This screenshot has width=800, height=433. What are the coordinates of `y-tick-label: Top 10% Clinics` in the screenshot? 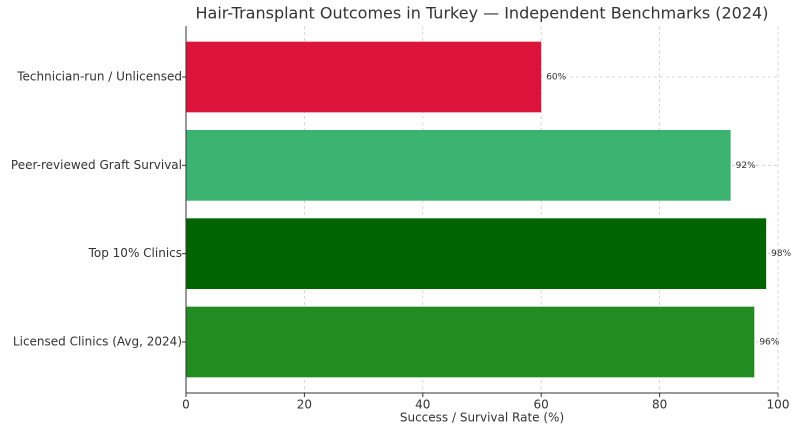 It's located at (135, 253).